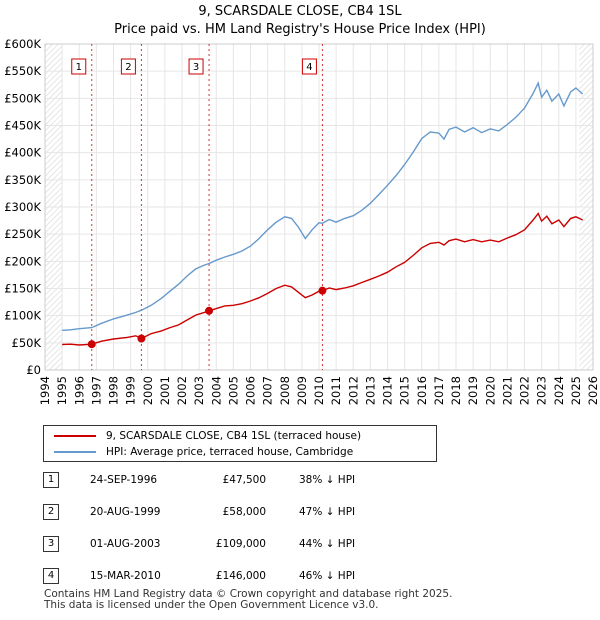  I want to click on x-tick-label: 1998, so click(114, 390).